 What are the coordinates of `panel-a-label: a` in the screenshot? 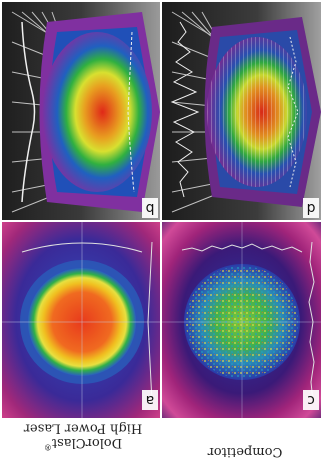 It's located at (150, 400).